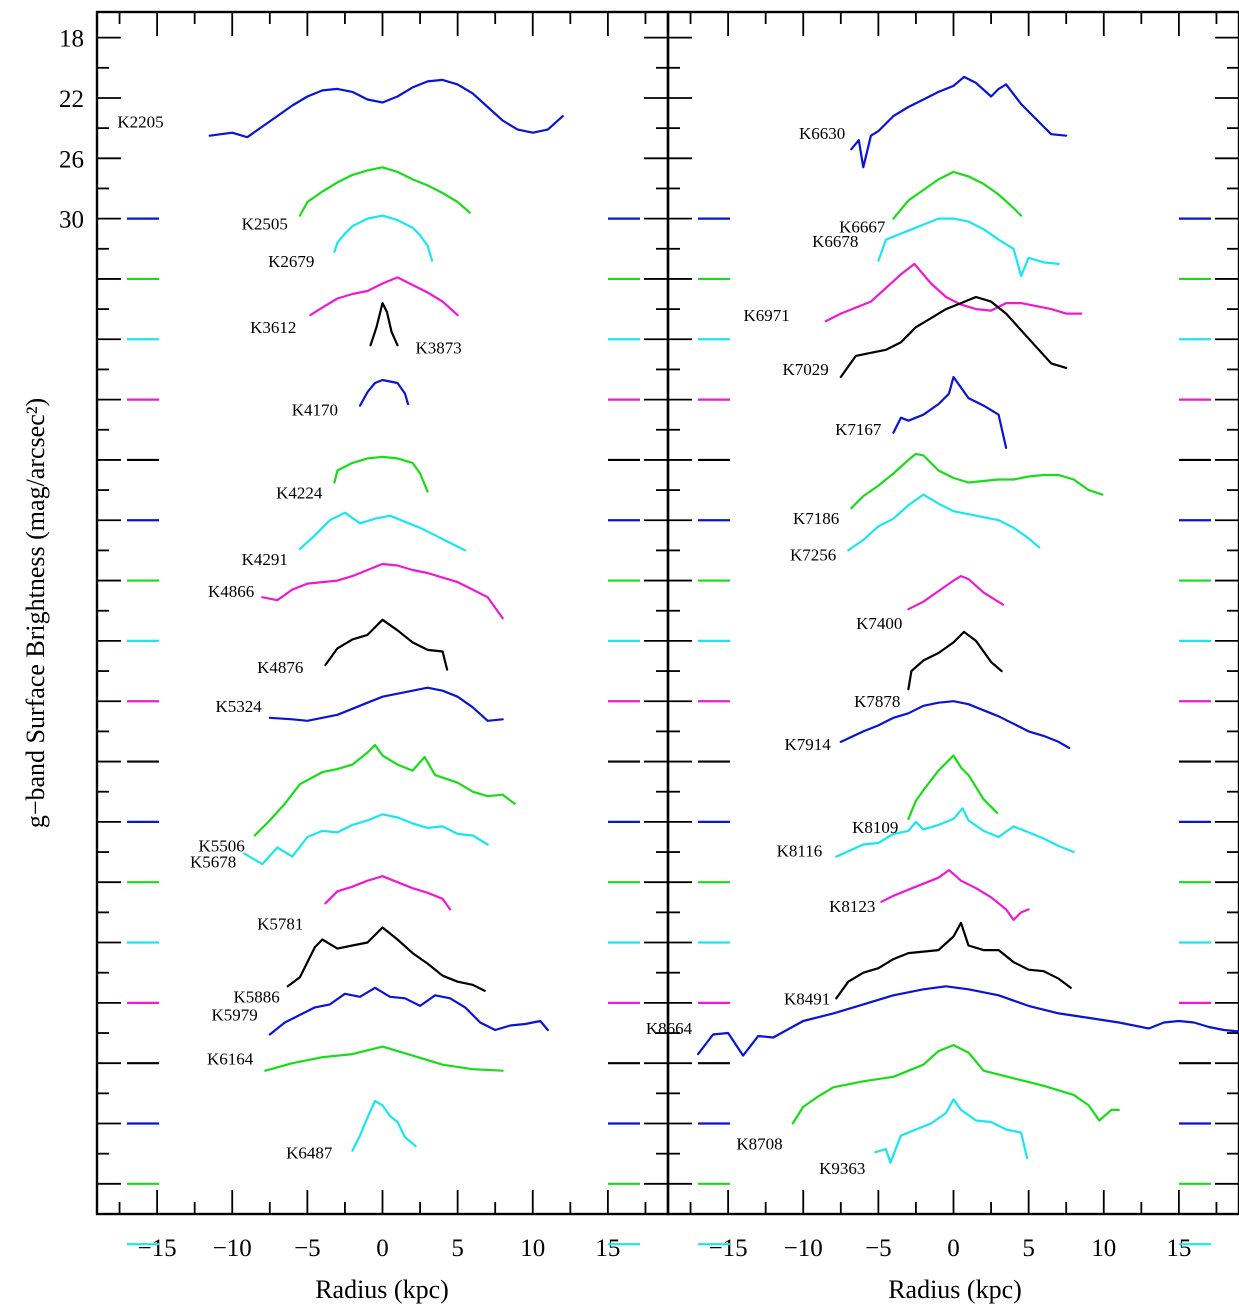  What do you see at coordinates (807, 998) in the screenshot?
I see `series-label-K8491: K8491` at bounding box center [807, 998].